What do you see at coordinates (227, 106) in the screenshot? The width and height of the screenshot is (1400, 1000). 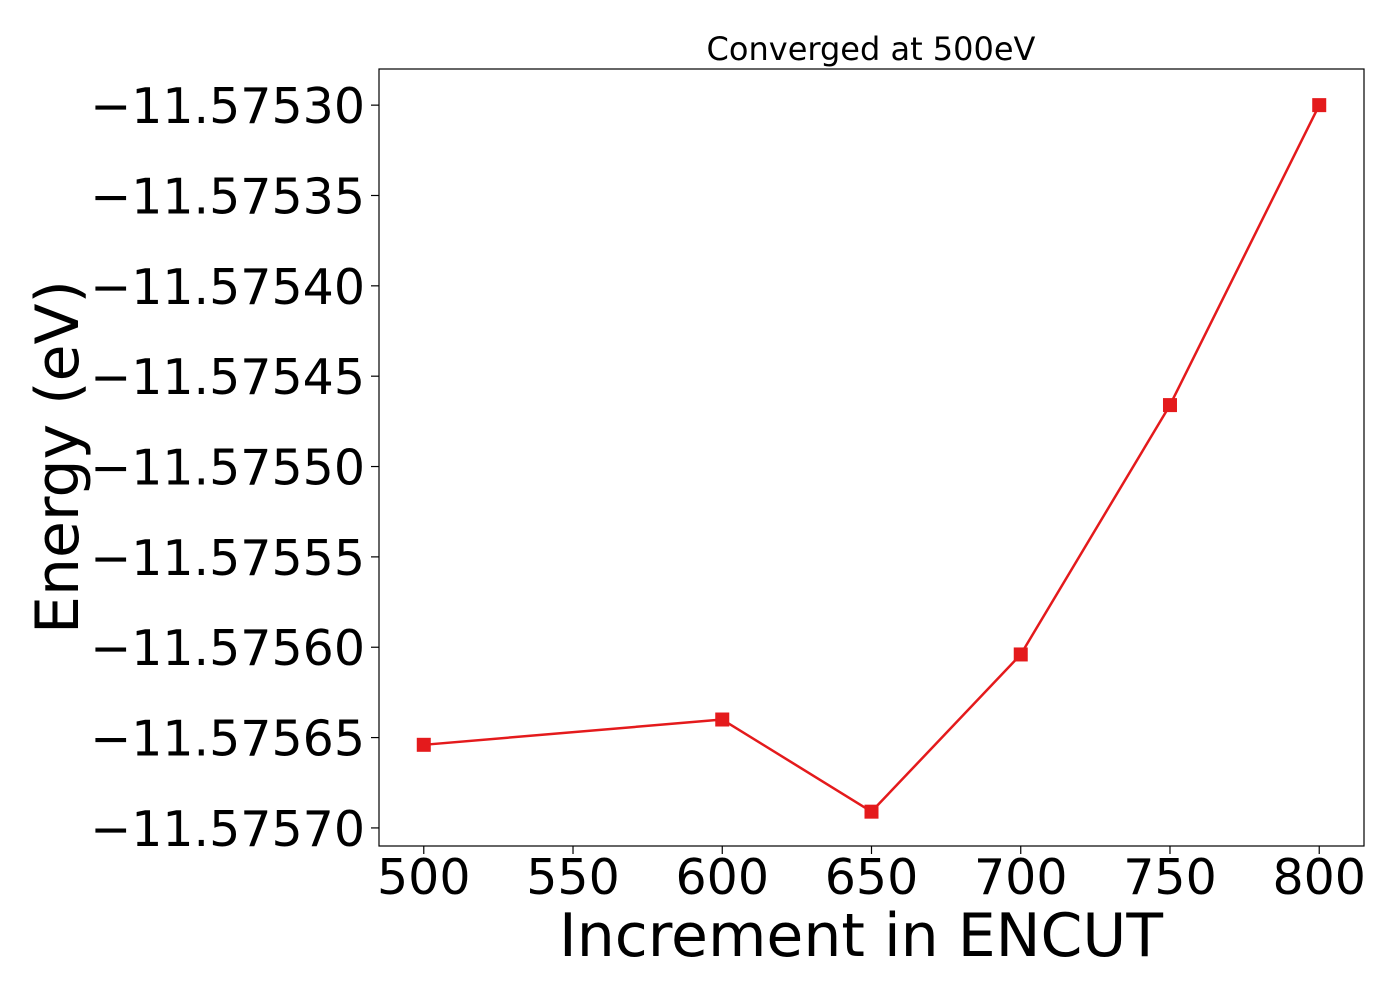 I see `y-tick-label: −11.57530` at bounding box center [227, 106].